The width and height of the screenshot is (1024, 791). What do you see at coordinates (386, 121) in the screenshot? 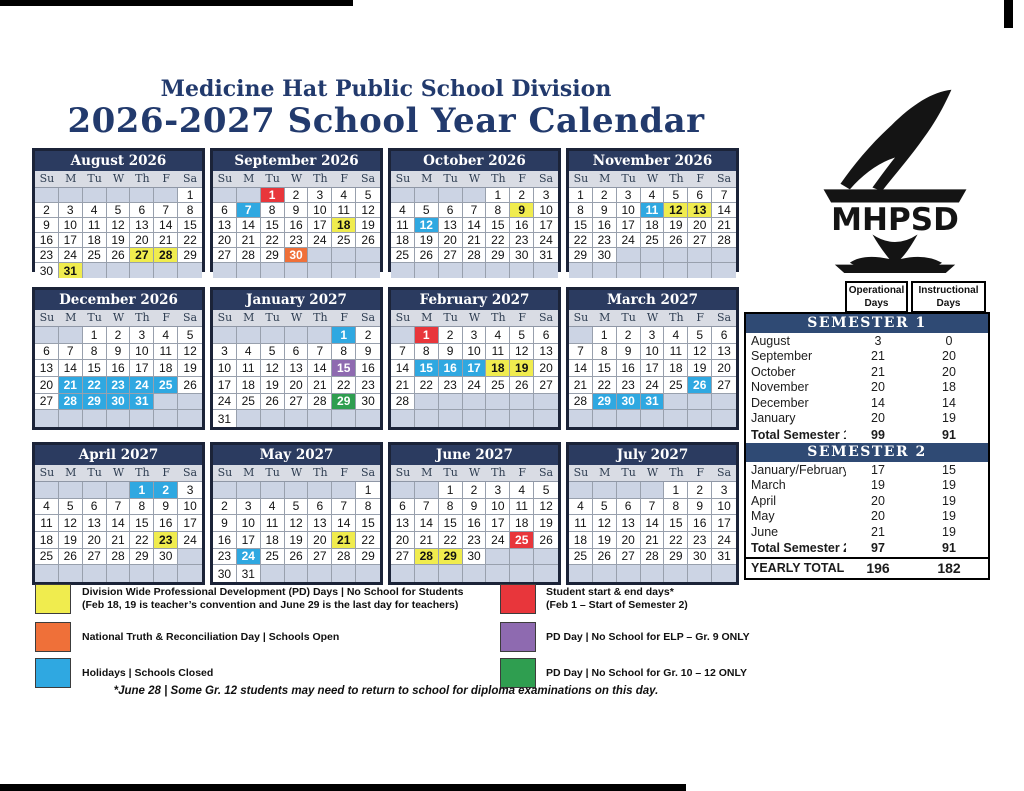
I see `page-title: 2026-2027 School Year Calendar` at bounding box center [386, 121].